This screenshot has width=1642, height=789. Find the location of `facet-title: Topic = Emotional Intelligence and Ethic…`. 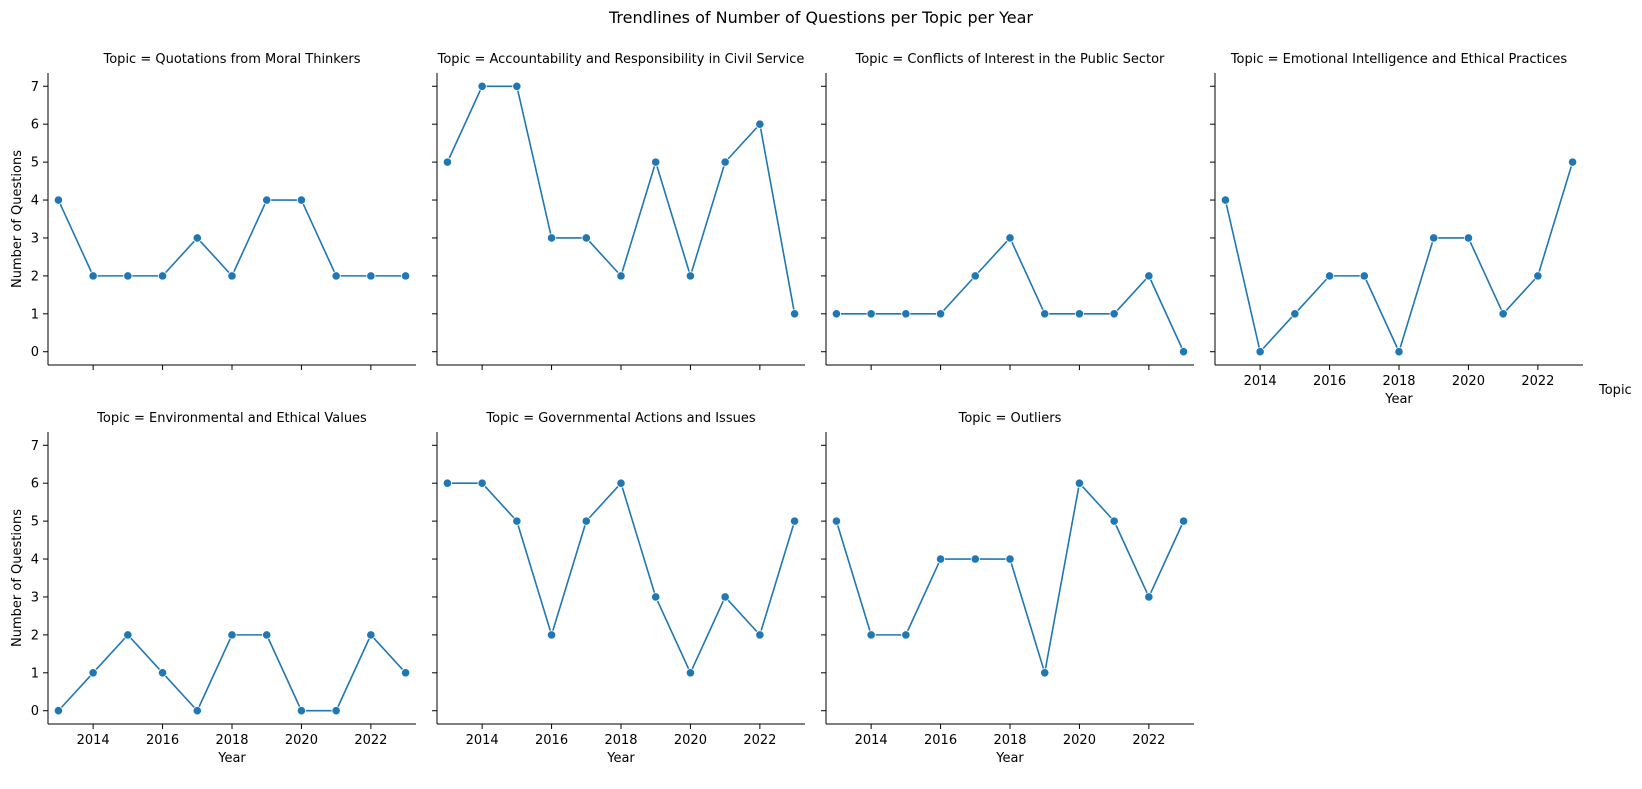

facet-title: Topic = Emotional Intelligence and Ethic… is located at coordinates (1399, 59).